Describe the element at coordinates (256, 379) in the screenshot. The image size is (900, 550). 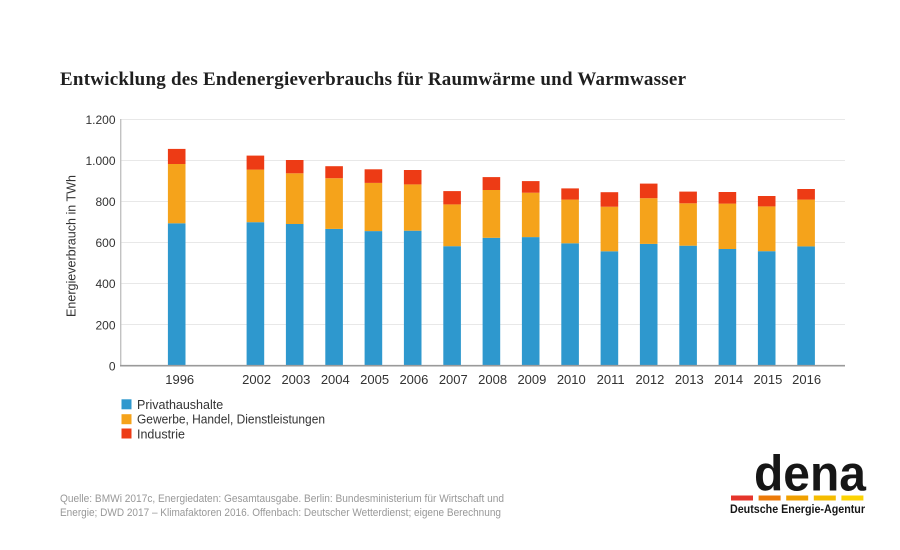
I see `svg-text: 2002` at that location.